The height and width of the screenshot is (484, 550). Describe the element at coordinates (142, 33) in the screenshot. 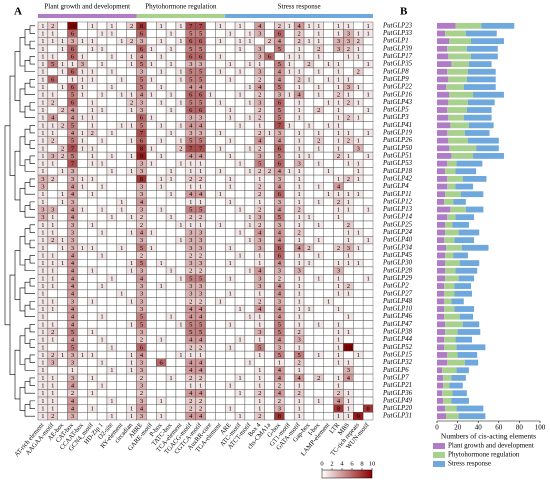

I see `cell-value: 6` at that location.